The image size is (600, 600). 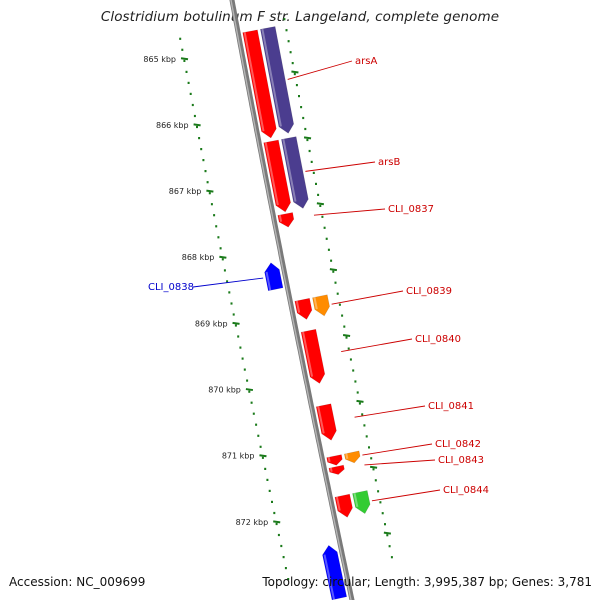 I want to click on tick-label: 869 kbp, so click(x=211, y=323).